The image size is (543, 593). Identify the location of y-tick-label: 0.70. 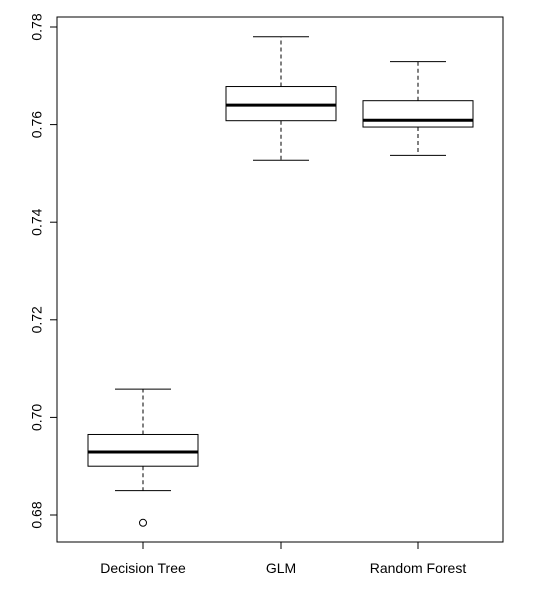
(37, 417).